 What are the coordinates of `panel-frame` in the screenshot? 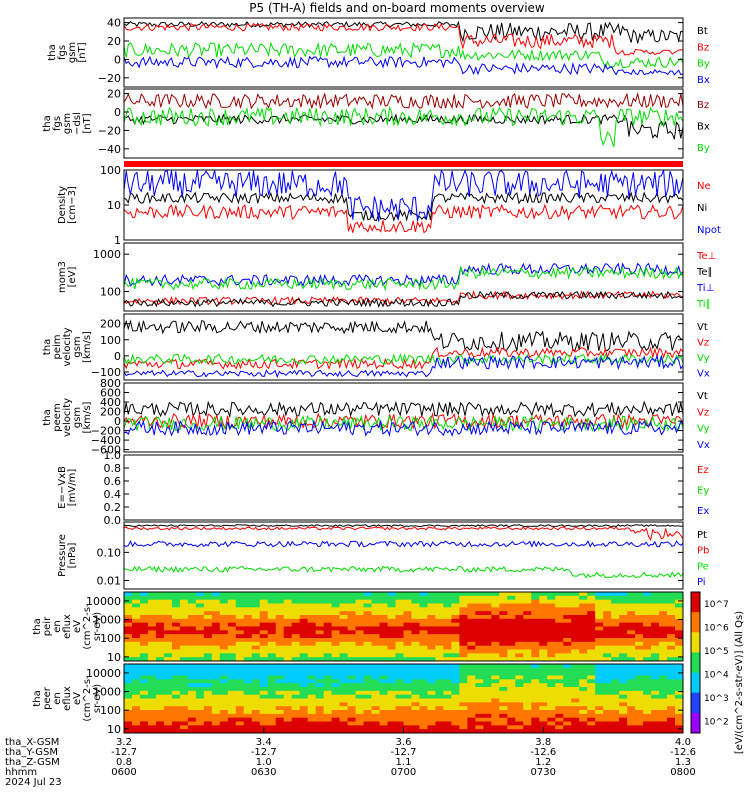 It's located at (403, 277).